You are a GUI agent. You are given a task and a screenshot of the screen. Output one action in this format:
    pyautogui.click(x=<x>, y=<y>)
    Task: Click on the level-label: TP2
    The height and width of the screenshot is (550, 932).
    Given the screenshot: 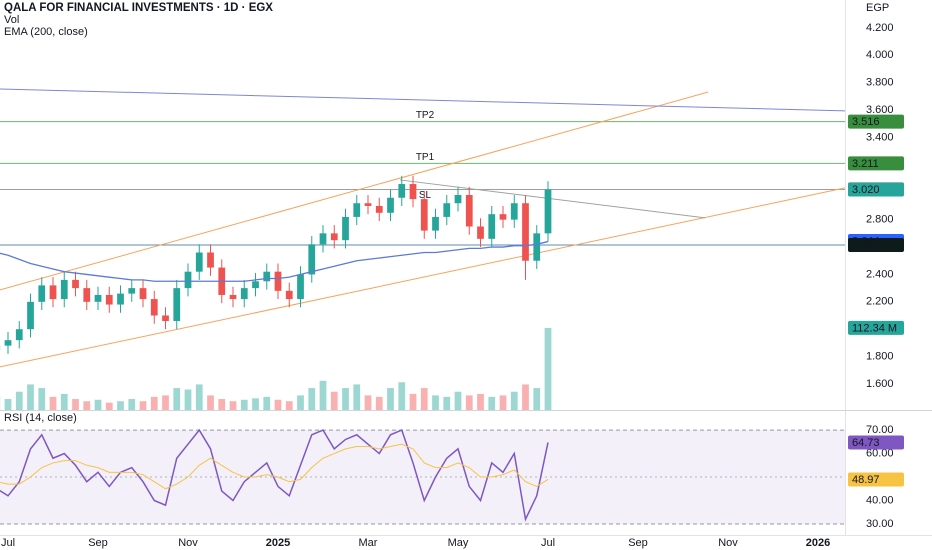 What is the action you would take?
    pyautogui.click(x=425, y=115)
    